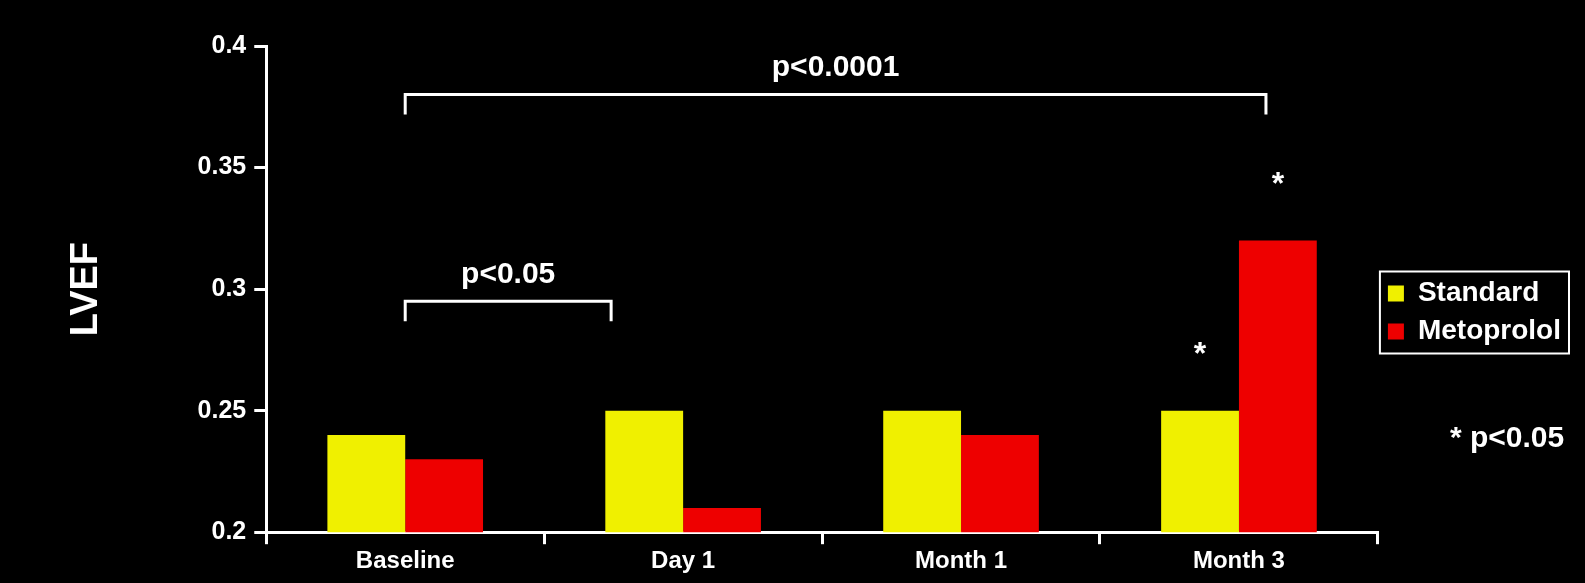 This screenshot has width=1585, height=583. Describe the element at coordinates (1238, 560) in the screenshot. I see `x-tick-label: Month 3` at that location.